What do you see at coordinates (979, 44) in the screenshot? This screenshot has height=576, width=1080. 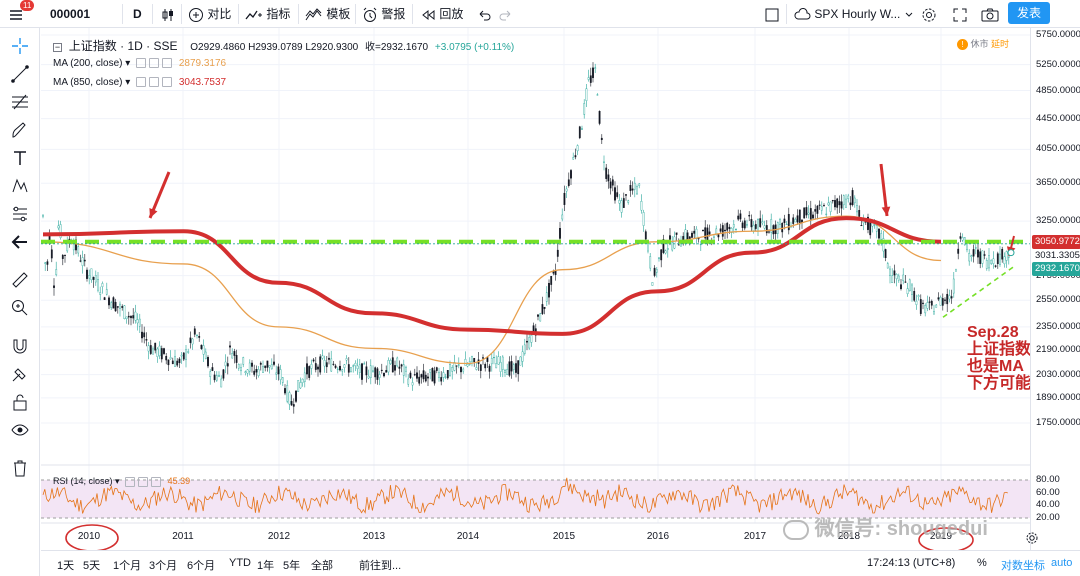 I see `market-status-label: 休市` at bounding box center [979, 44].